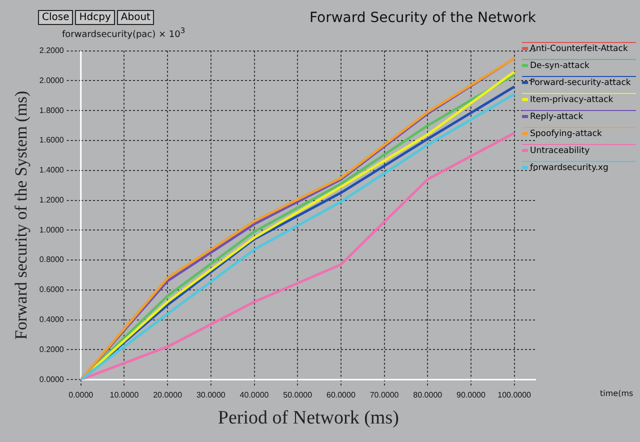  I want to click on y-tick-label: 0.6000, so click(51, 289).